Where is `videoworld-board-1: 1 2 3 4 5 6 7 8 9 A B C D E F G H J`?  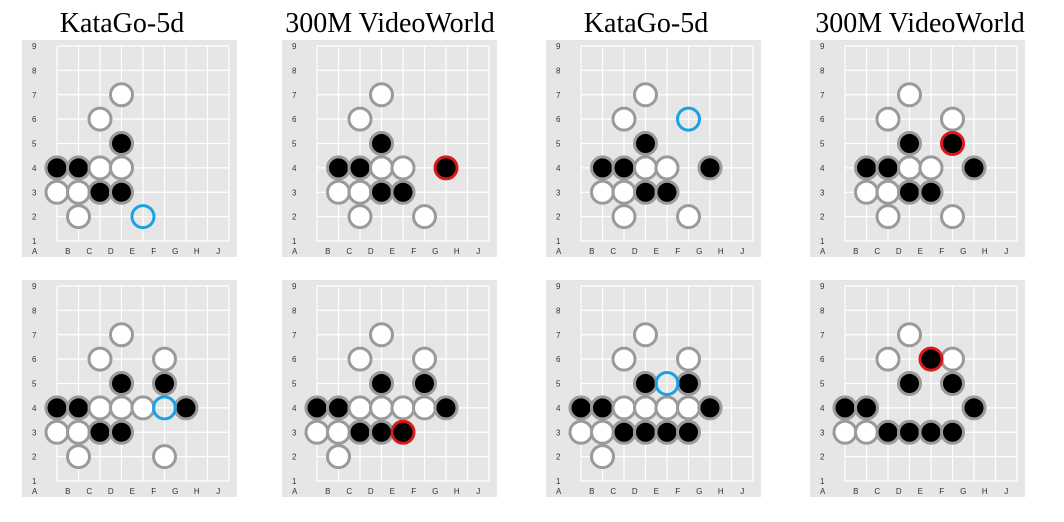
videoworld-board-1: 1 2 3 4 5 6 7 8 9 A B C D E F G H J is located at coordinates (389, 148).